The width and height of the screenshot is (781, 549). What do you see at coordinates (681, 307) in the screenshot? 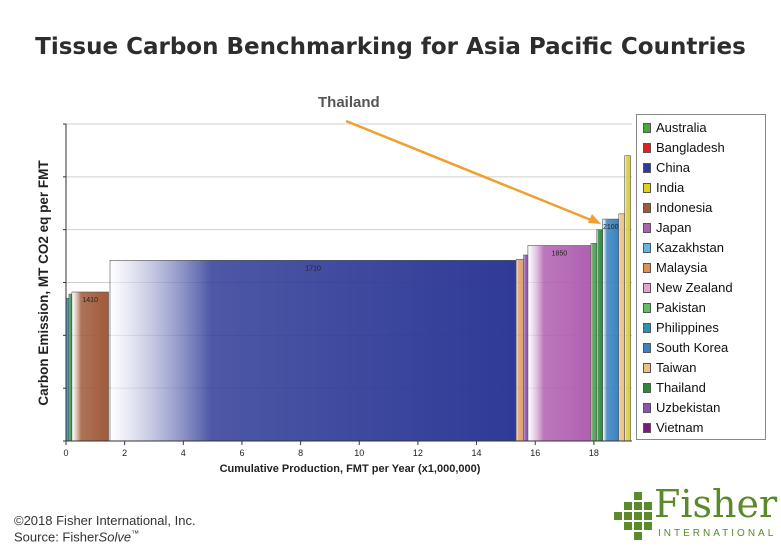
I see `legend-label: Pakistan` at bounding box center [681, 307].